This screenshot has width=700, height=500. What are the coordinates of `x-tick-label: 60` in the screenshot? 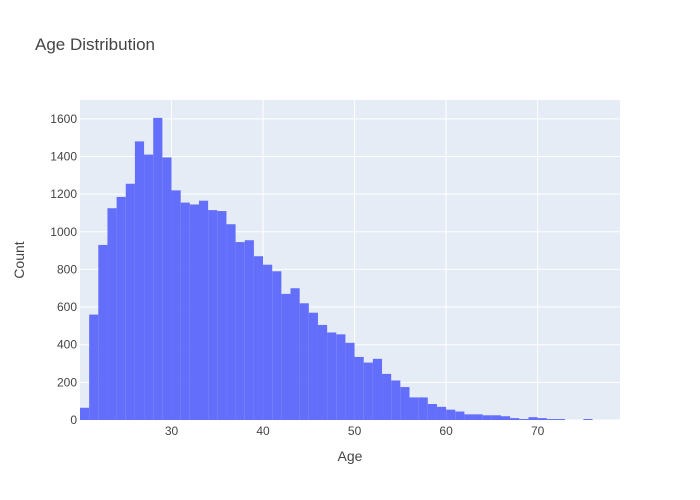 It's located at (446, 431).